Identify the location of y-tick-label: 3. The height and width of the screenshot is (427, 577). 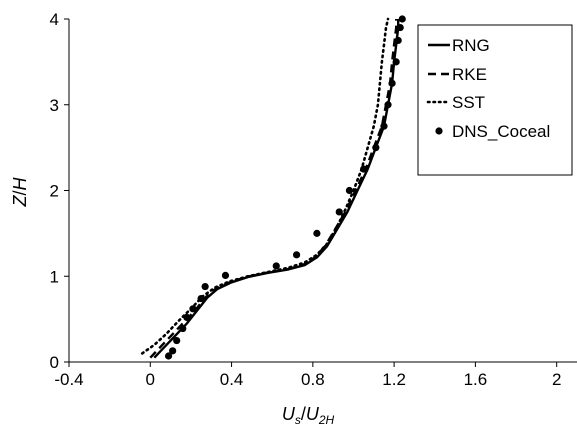
(54, 105).